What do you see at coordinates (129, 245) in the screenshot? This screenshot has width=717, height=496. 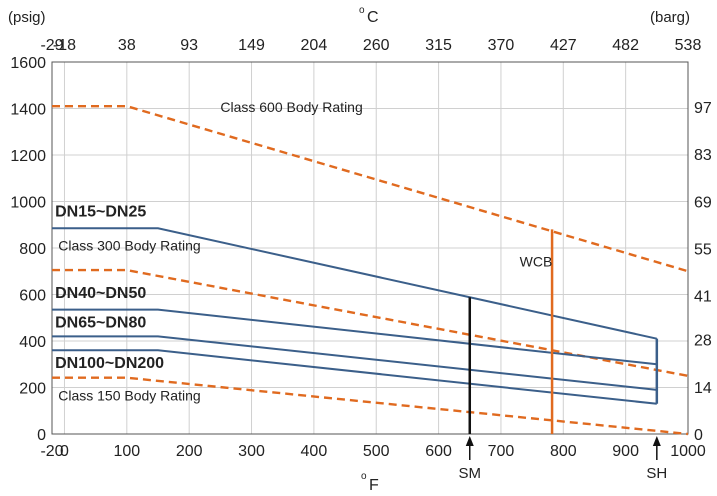 I see `series-label: Class 300 Body Rating` at bounding box center [129, 245].